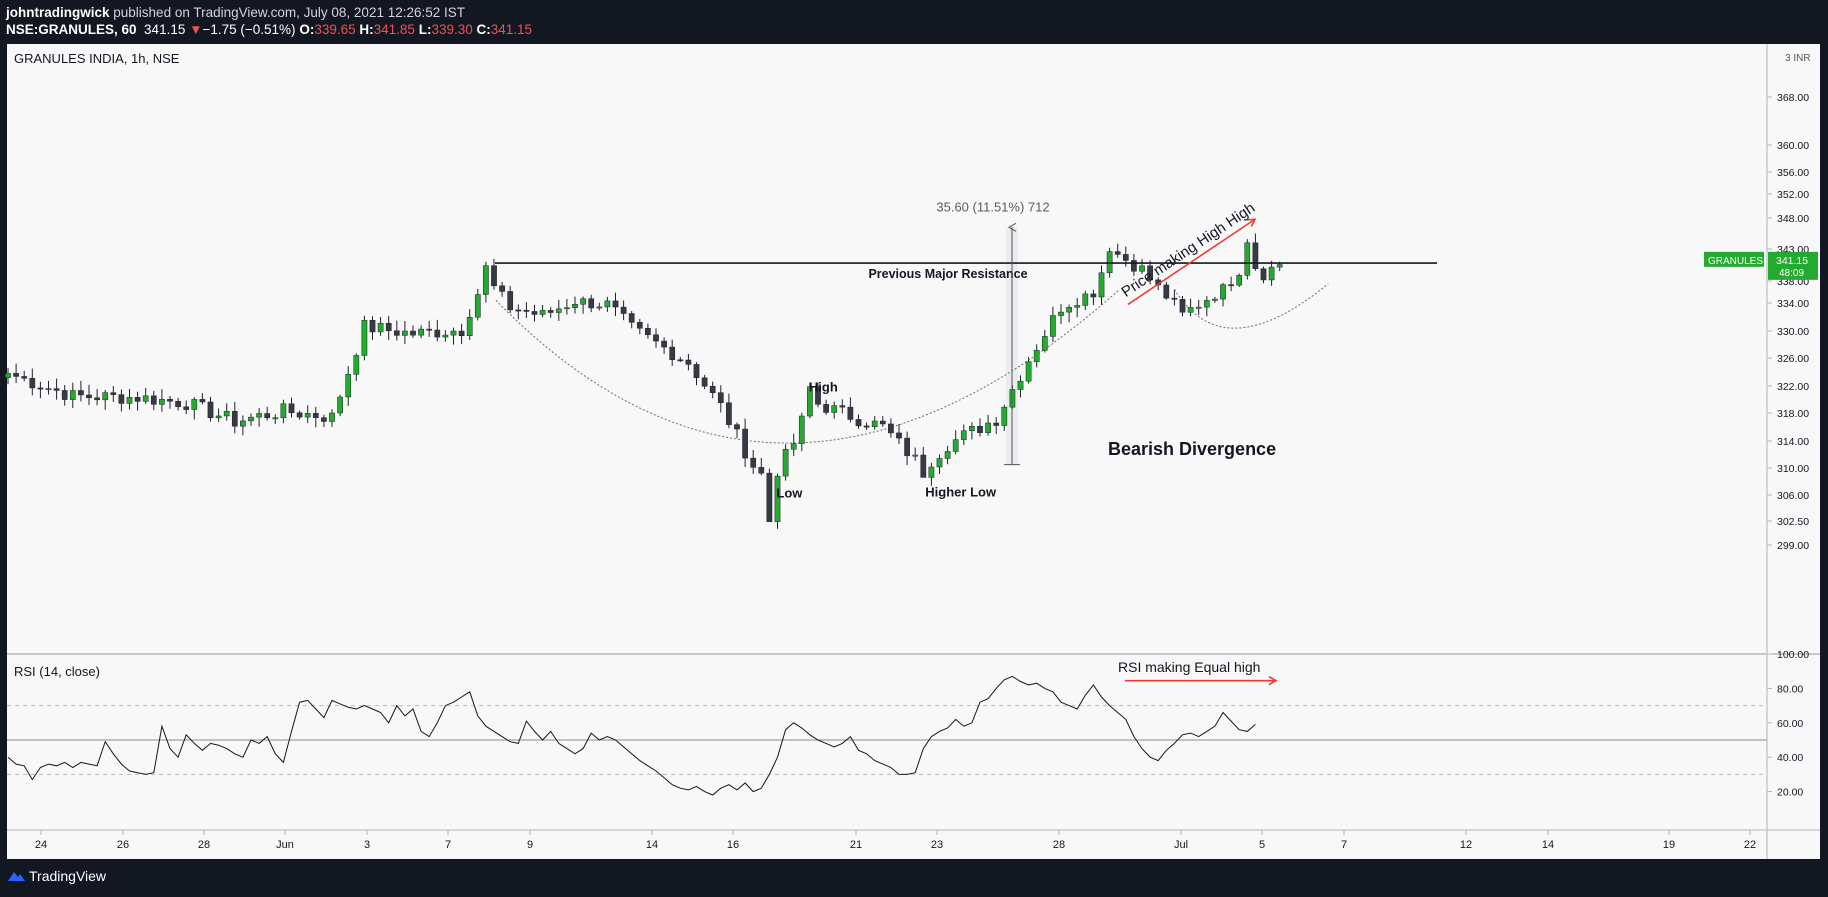 The width and height of the screenshot is (1828, 897). What do you see at coordinates (961, 491) in the screenshot?
I see `higher-low-label: Higher Low` at bounding box center [961, 491].